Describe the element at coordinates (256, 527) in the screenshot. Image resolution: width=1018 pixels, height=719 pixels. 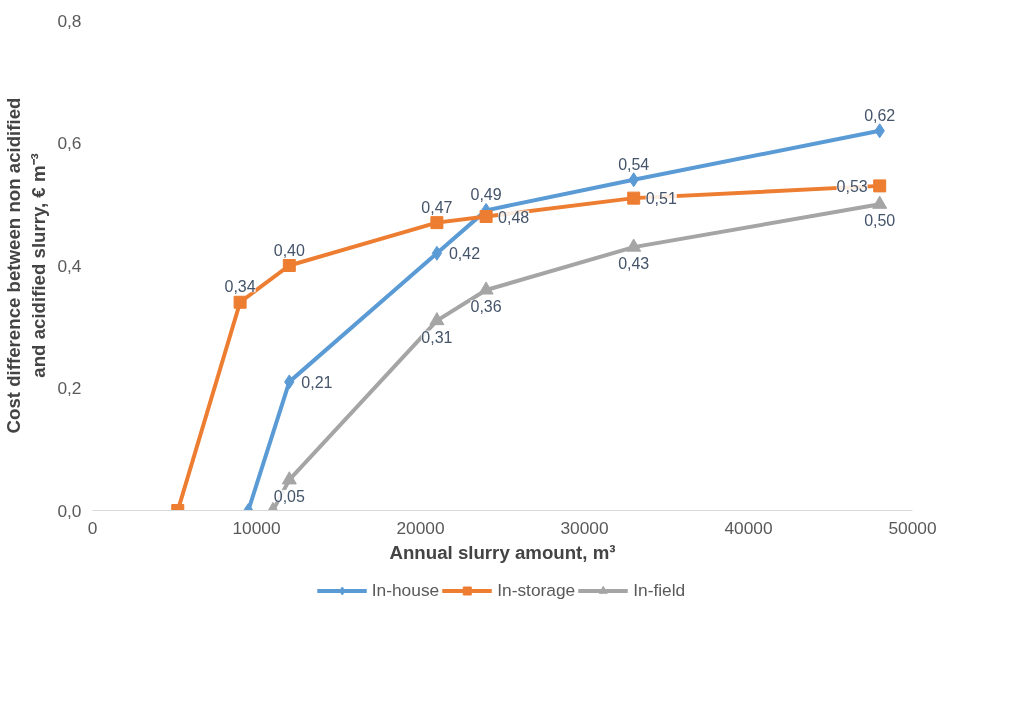
I see `x-tick-label: 10000` at that location.